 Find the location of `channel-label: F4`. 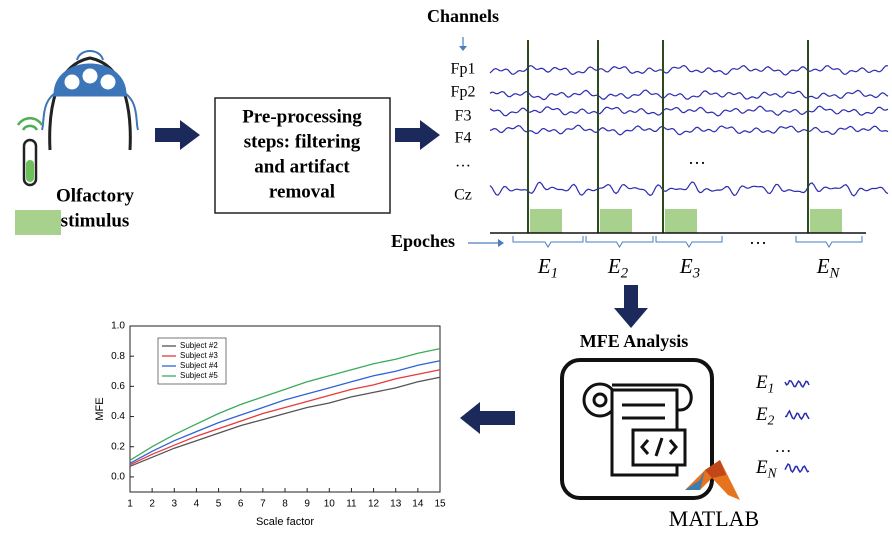

channel-label: F4 is located at coordinates (463, 138).